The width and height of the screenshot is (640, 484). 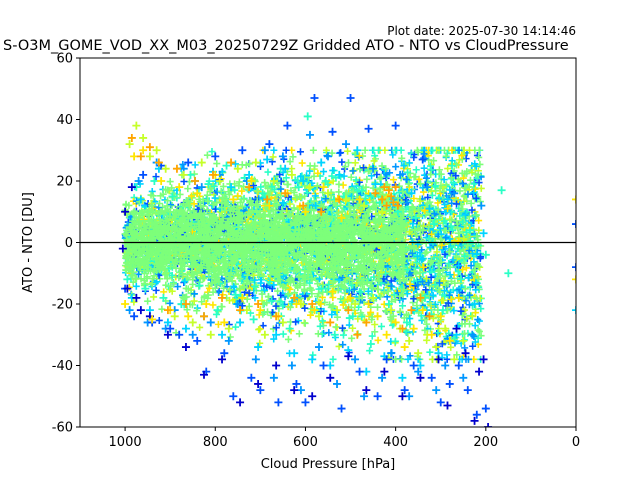 I want to click on y-tick-label: 0, so click(x=69, y=243).